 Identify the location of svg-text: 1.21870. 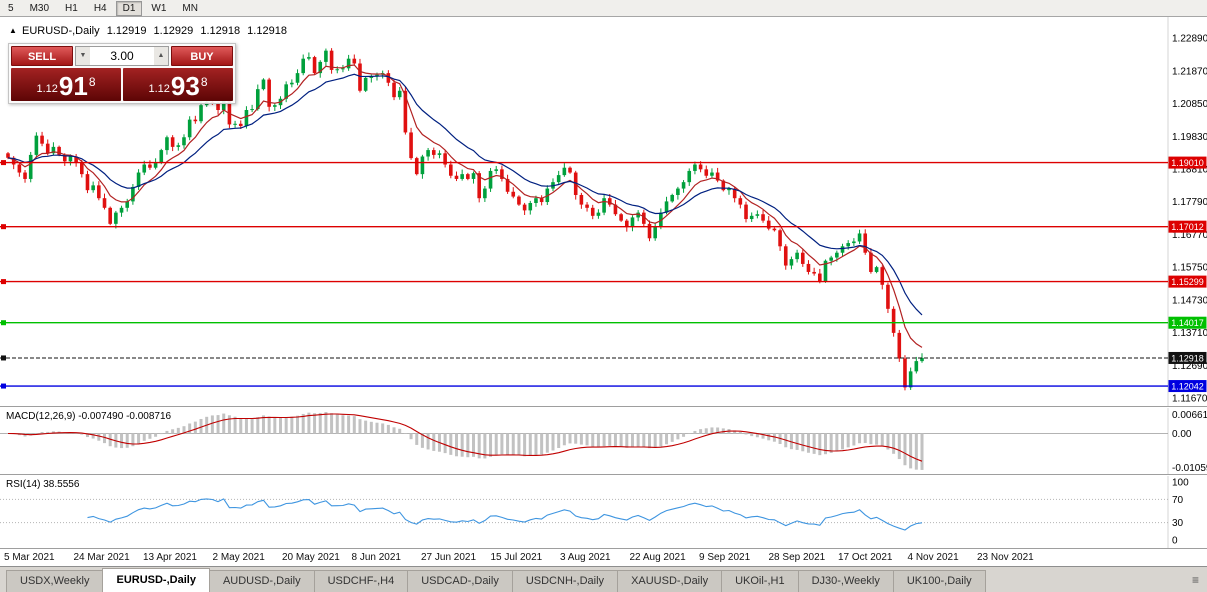
(1189, 71).